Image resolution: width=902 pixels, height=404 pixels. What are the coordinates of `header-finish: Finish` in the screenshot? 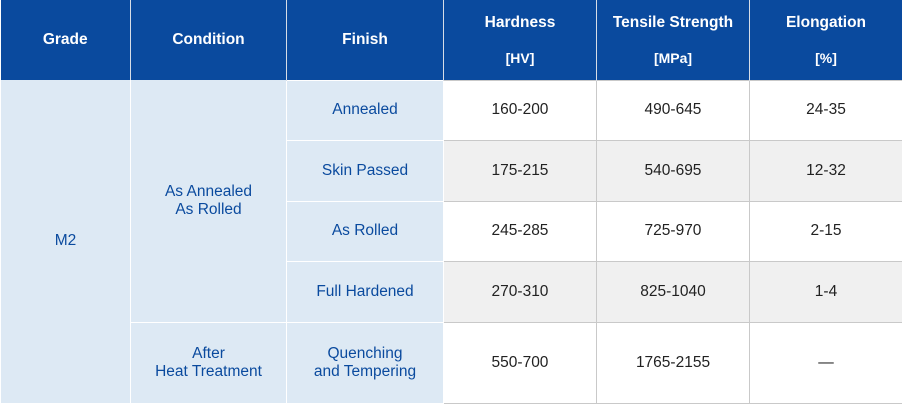 It's located at (365, 40).